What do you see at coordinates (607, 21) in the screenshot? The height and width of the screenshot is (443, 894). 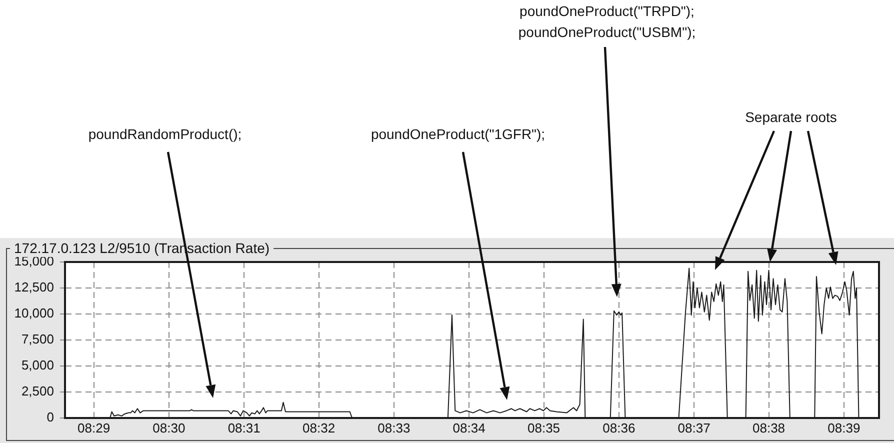 I see `text: poundOneProduct("TRPD"); poundOneProduct("USBM");` at bounding box center [607, 21].